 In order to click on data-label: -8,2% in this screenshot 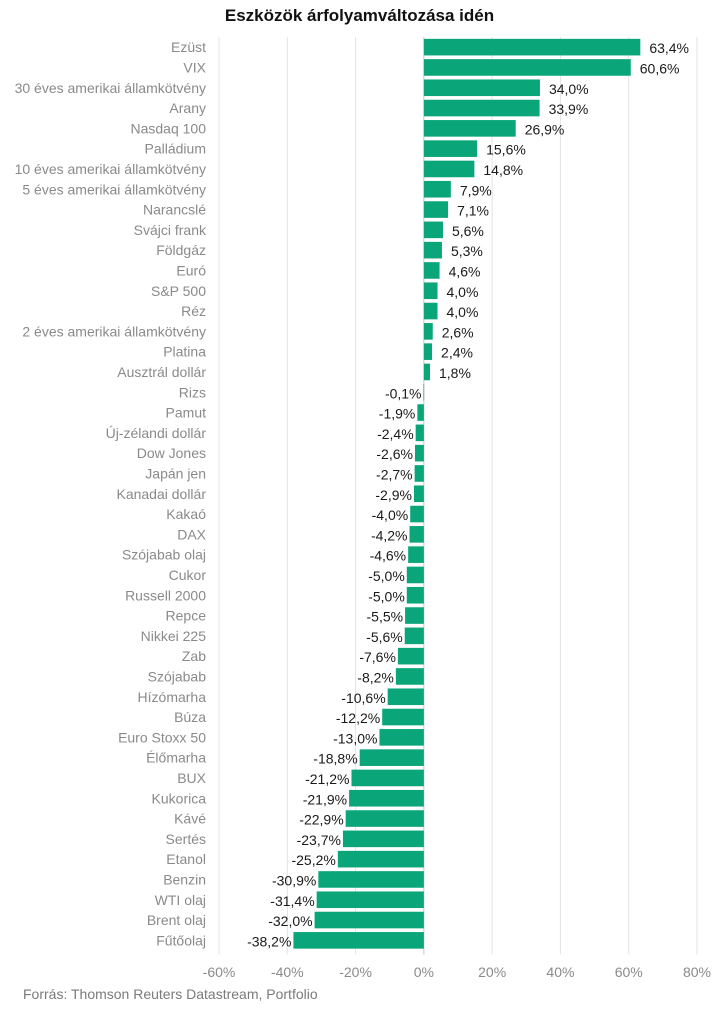, I will do `click(375, 677)`.